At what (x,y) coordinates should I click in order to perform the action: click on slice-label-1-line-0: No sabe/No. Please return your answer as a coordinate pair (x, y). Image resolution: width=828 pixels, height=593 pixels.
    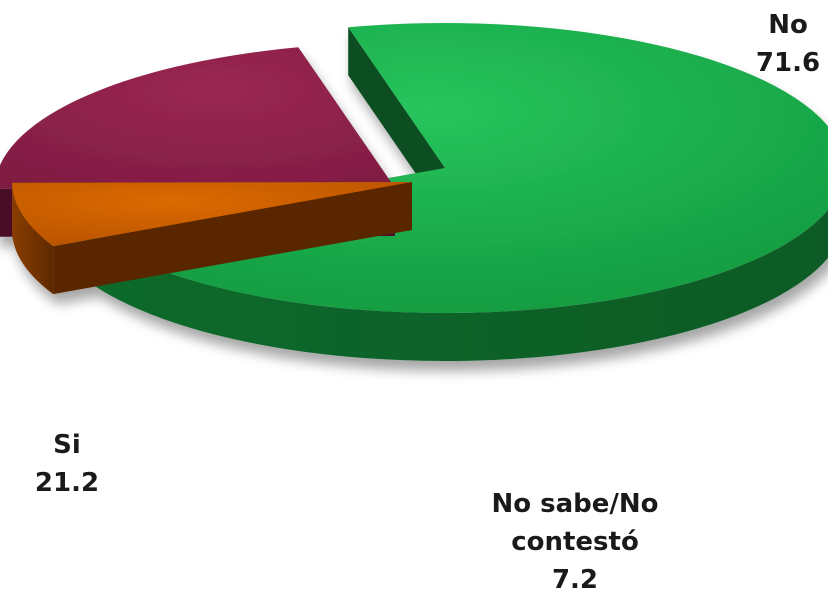
    Looking at the image, I should click on (574, 504).